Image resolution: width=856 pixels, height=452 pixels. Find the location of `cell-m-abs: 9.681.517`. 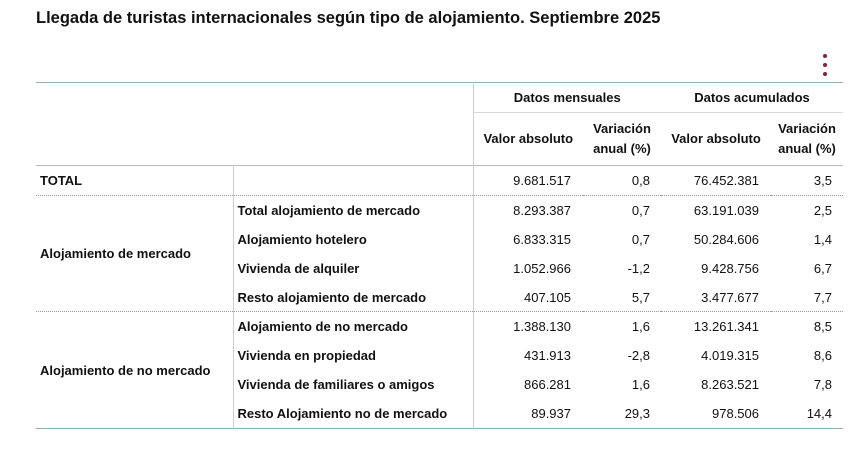

cell-m-abs: 9.681.517 is located at coordinates (527, 180).